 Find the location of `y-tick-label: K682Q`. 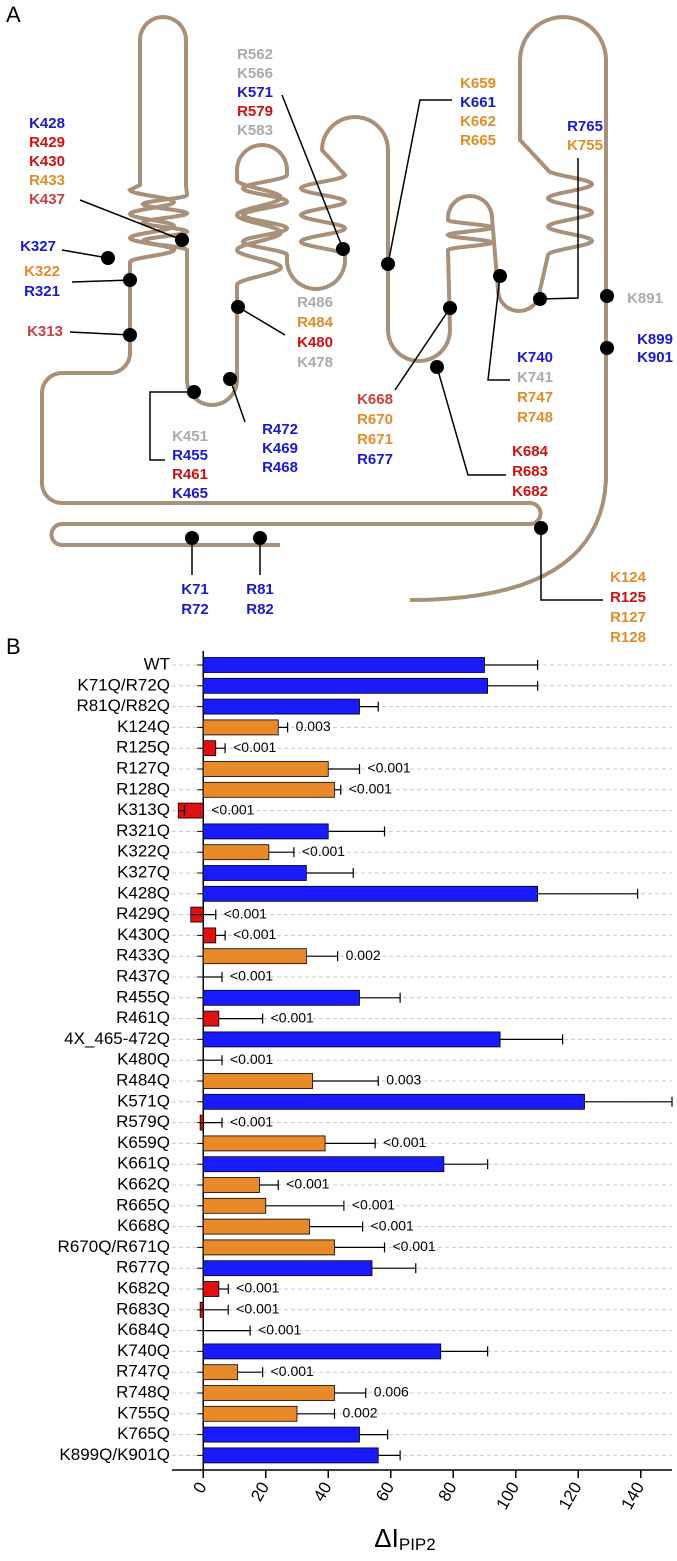

y-tick-label: K682Q is located at coordinates (143, 1287).